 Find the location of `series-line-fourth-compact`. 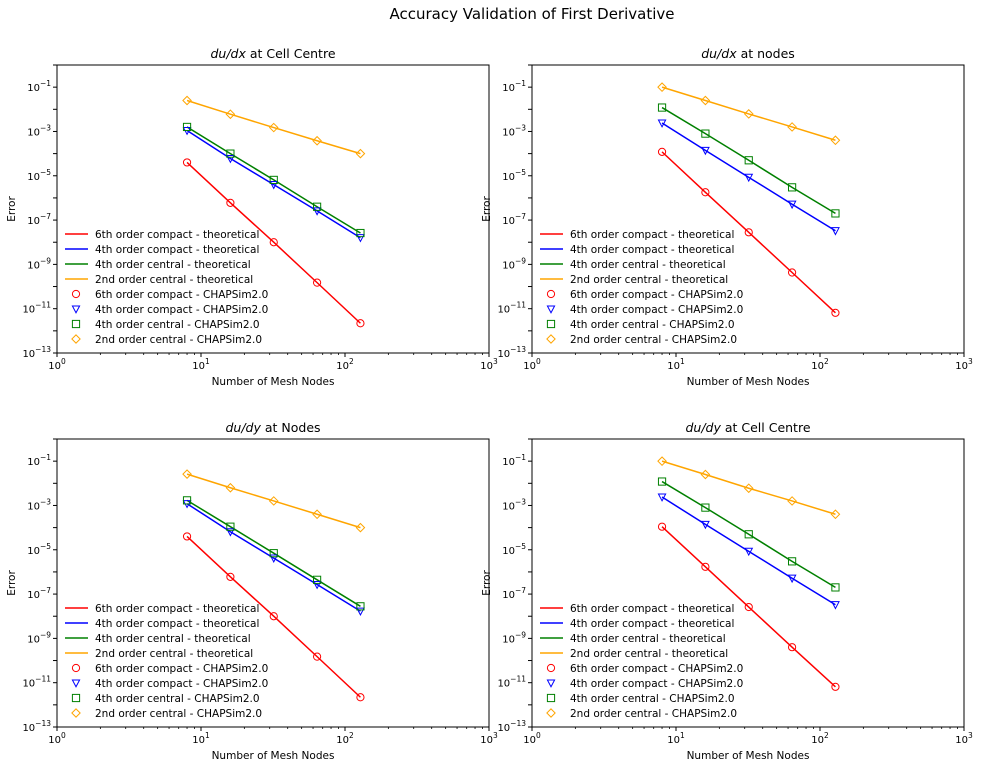

series-line-fourth-compact is located at coordinates (273, 557).